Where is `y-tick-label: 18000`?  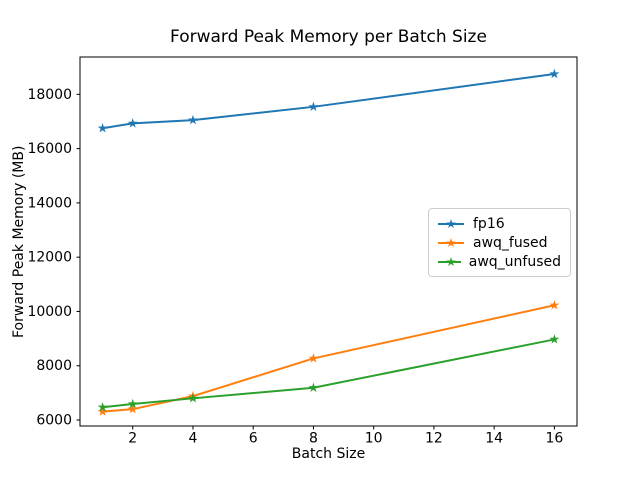
y-tick-label: 18000 is located at coordinates (49, 95).